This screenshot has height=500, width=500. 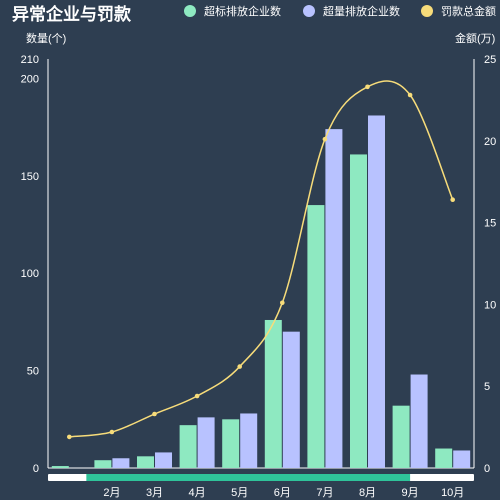 I want to click on line-point-9月, so click(x=410, y=95).